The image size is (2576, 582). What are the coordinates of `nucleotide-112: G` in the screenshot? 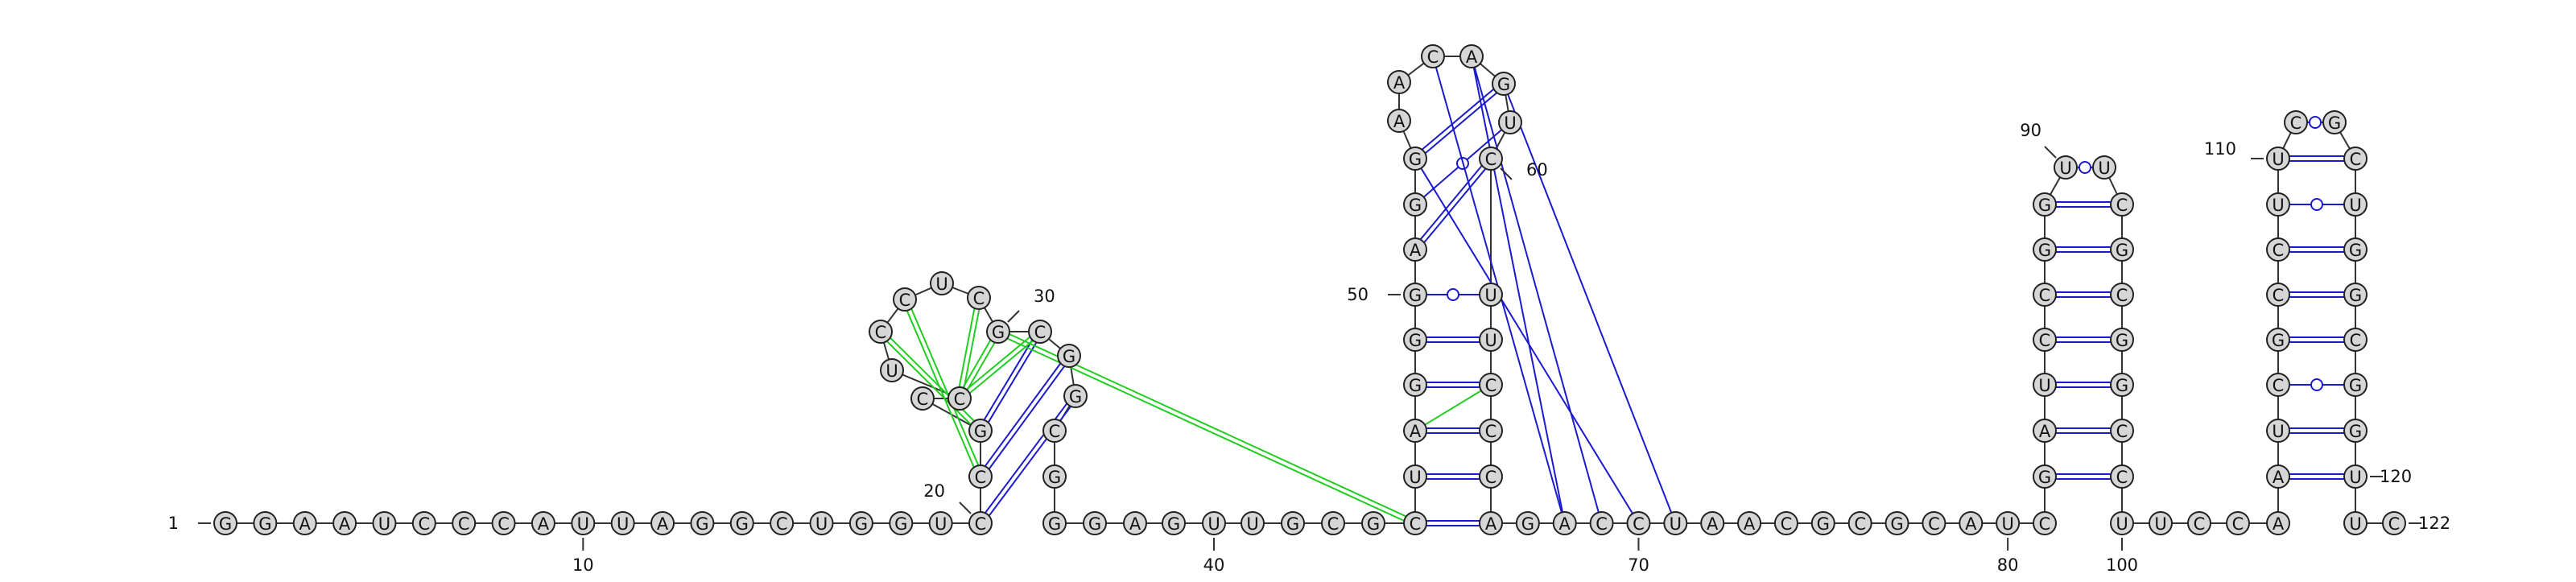 It's located at (2334, 122).